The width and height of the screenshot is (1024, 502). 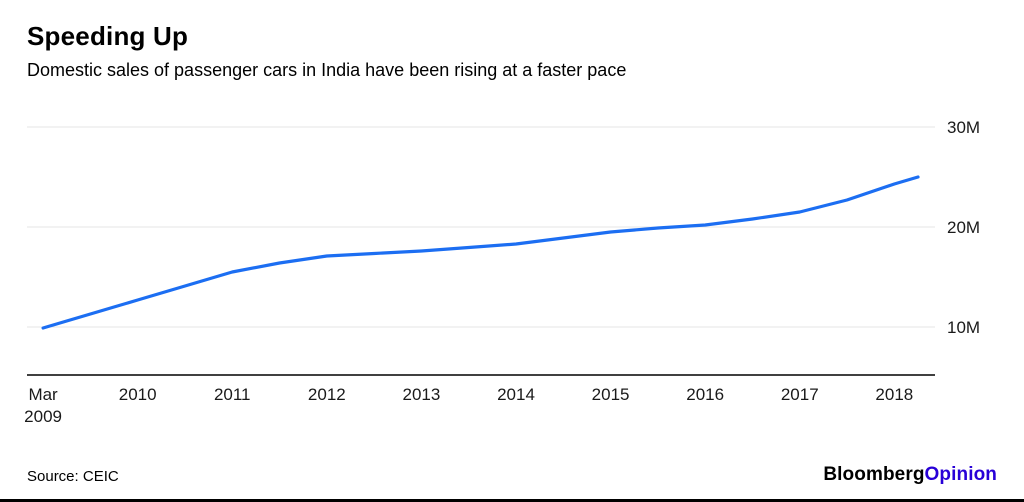 I want to click on x-axis-tick-label: Mar, so click(x=43, y=394).